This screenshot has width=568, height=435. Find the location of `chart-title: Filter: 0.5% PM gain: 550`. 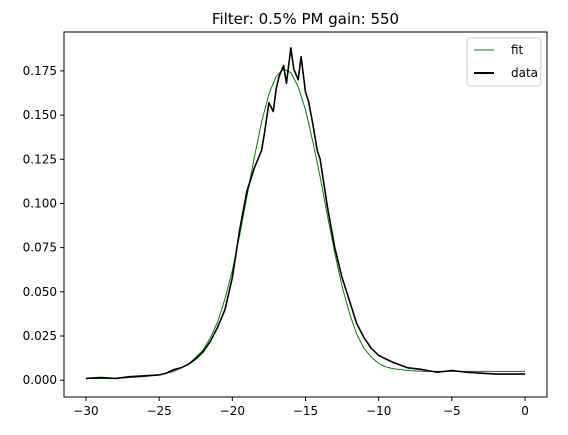

chart-title: Filter: 0.5% PM gain: 550 is located at coordinates (305, 19).